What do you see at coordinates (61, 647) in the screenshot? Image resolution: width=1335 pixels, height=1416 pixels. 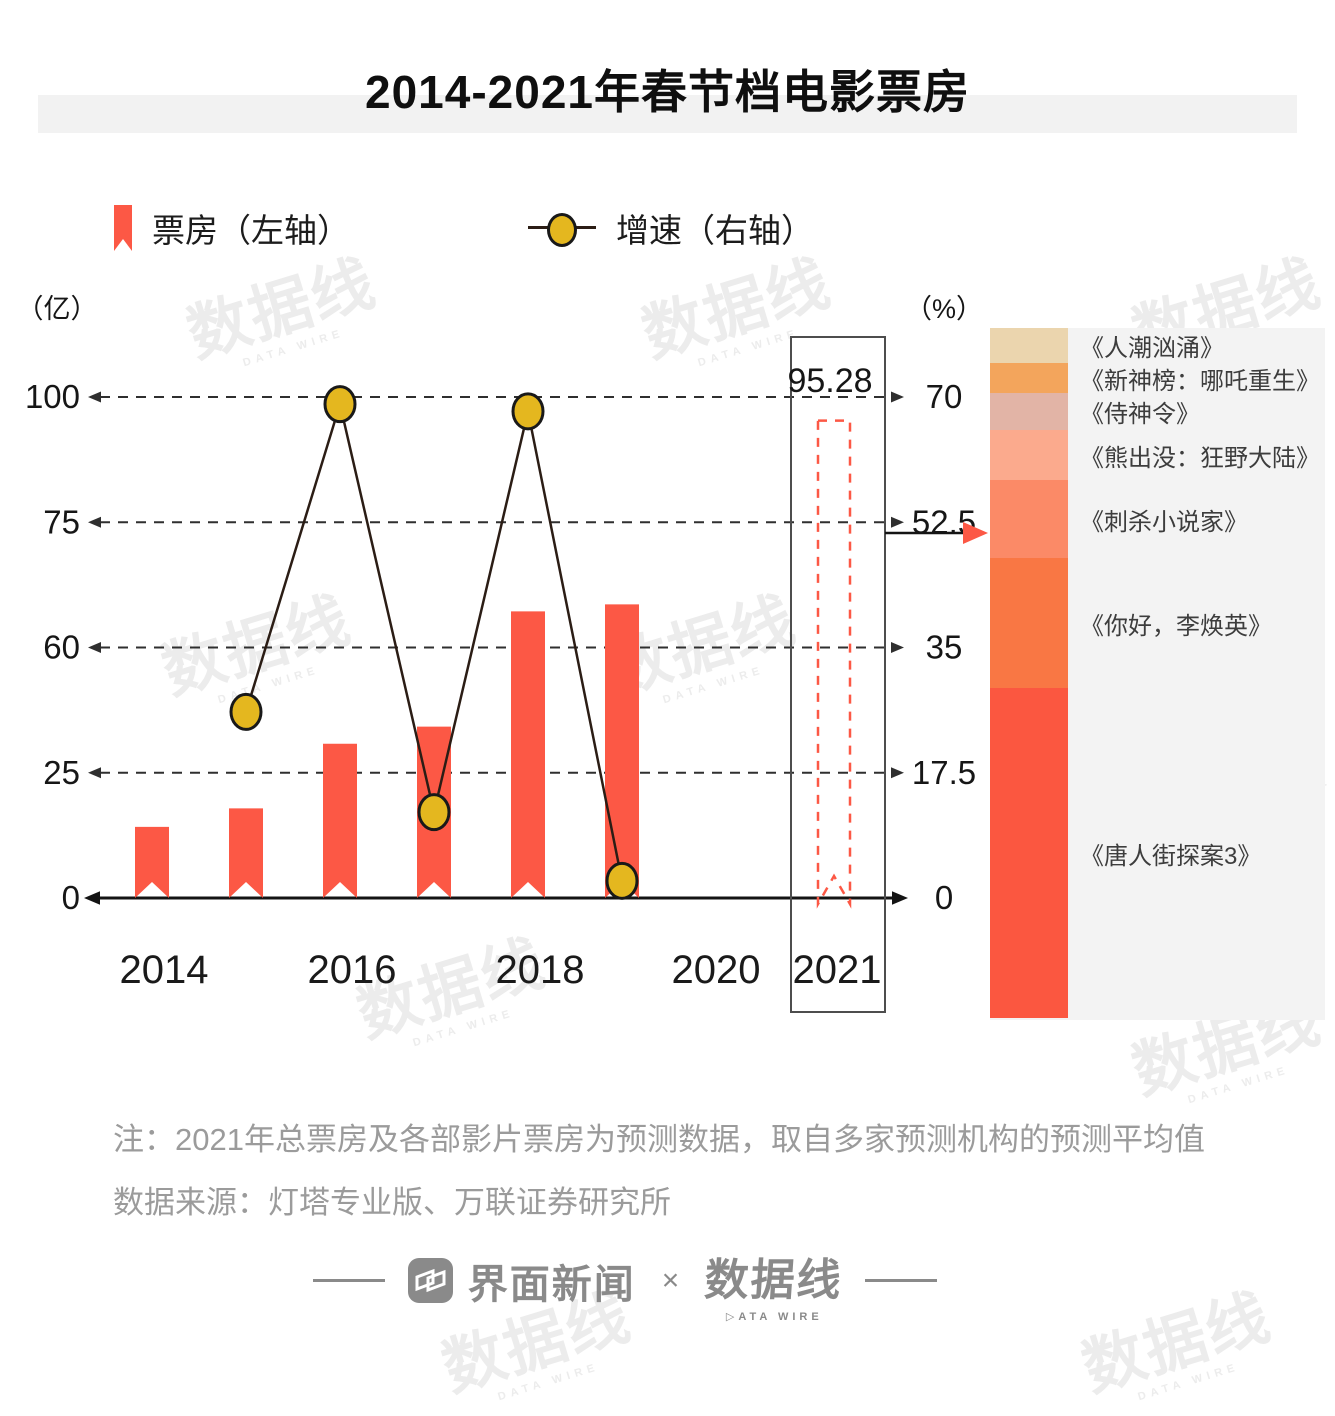 I see `left-tick-60: 60` at bounding box center [61, 647].